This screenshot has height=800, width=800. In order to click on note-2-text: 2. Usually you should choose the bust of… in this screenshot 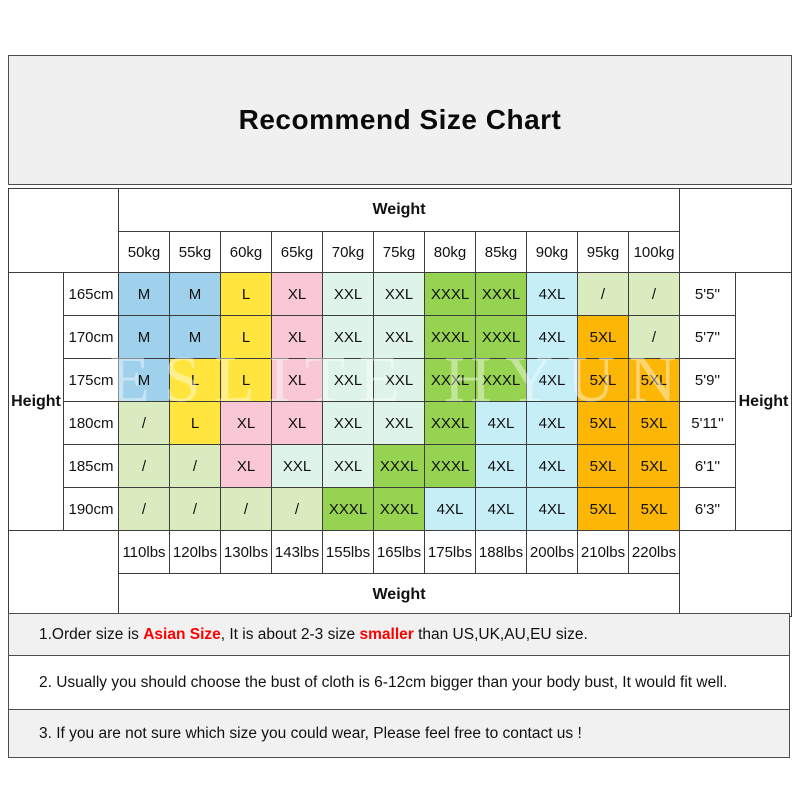, I will do `click(383, 682)`.